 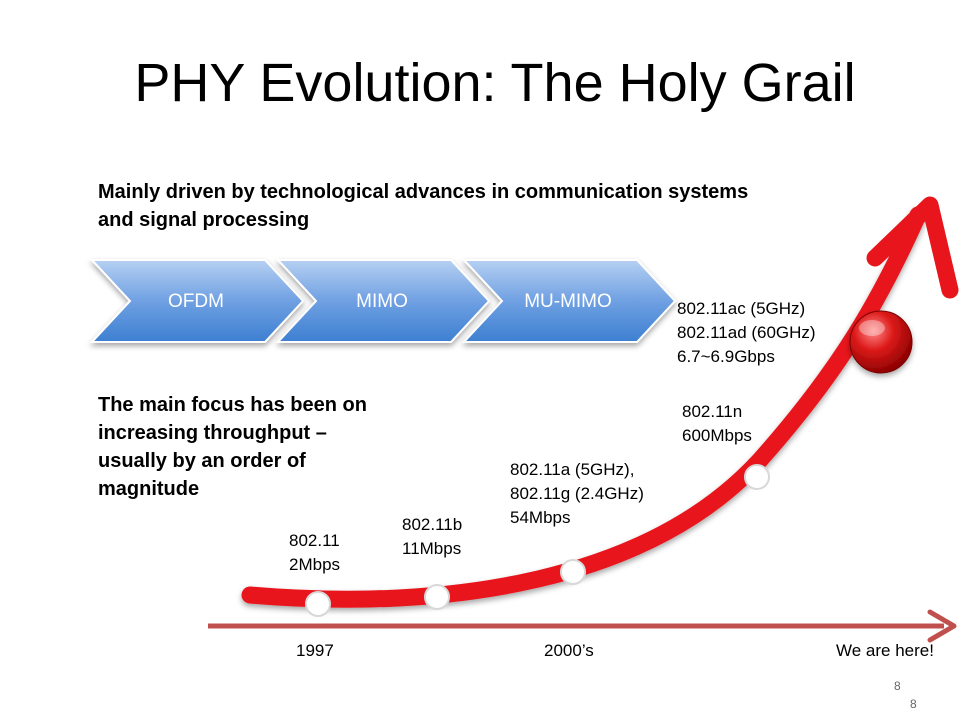 What do you see at coordinates (881, 342) in the screenshot?
I see `goal-ball` at bounding box center [881, 342].